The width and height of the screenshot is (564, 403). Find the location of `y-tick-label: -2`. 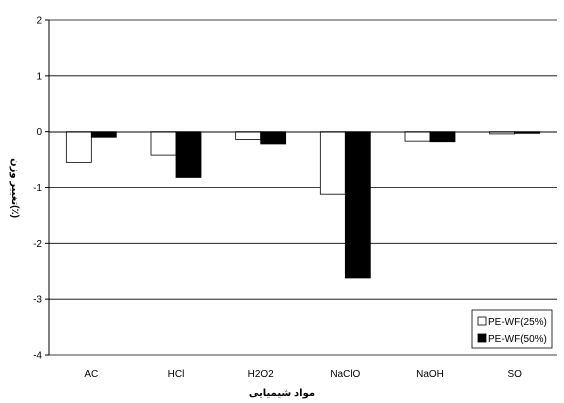

y-tick-label: -2 is located at coordinates (37, 244).